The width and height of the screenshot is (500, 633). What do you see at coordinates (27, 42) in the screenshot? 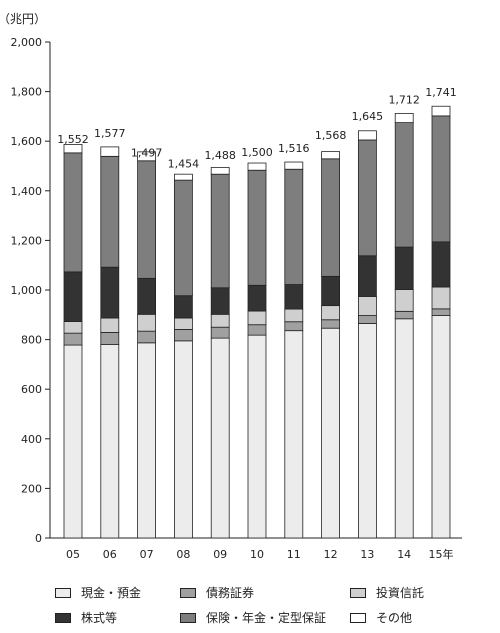
I see `y-tick-label: 2,000` at bounding box center [27, 42].